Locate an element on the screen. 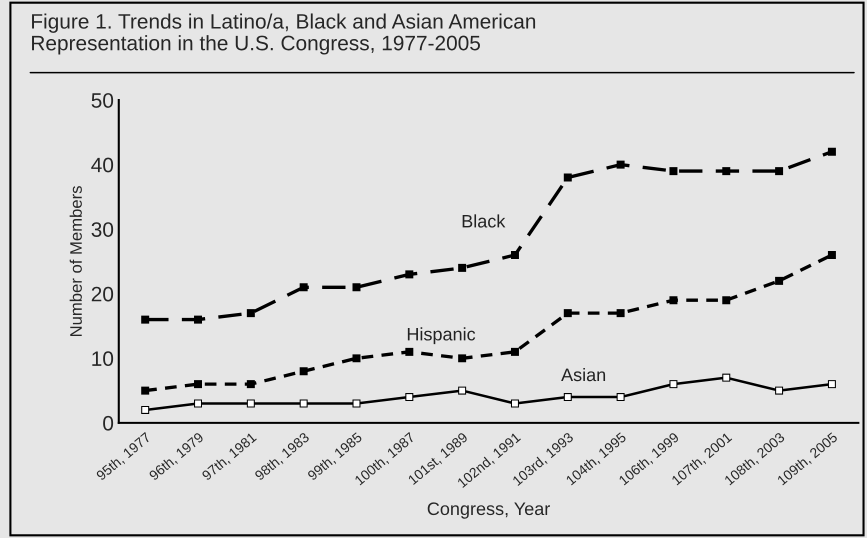 The width and height of the screenshot is (867, 538). x-axis-title: Congress, Year is located at coordinates (489, 510).